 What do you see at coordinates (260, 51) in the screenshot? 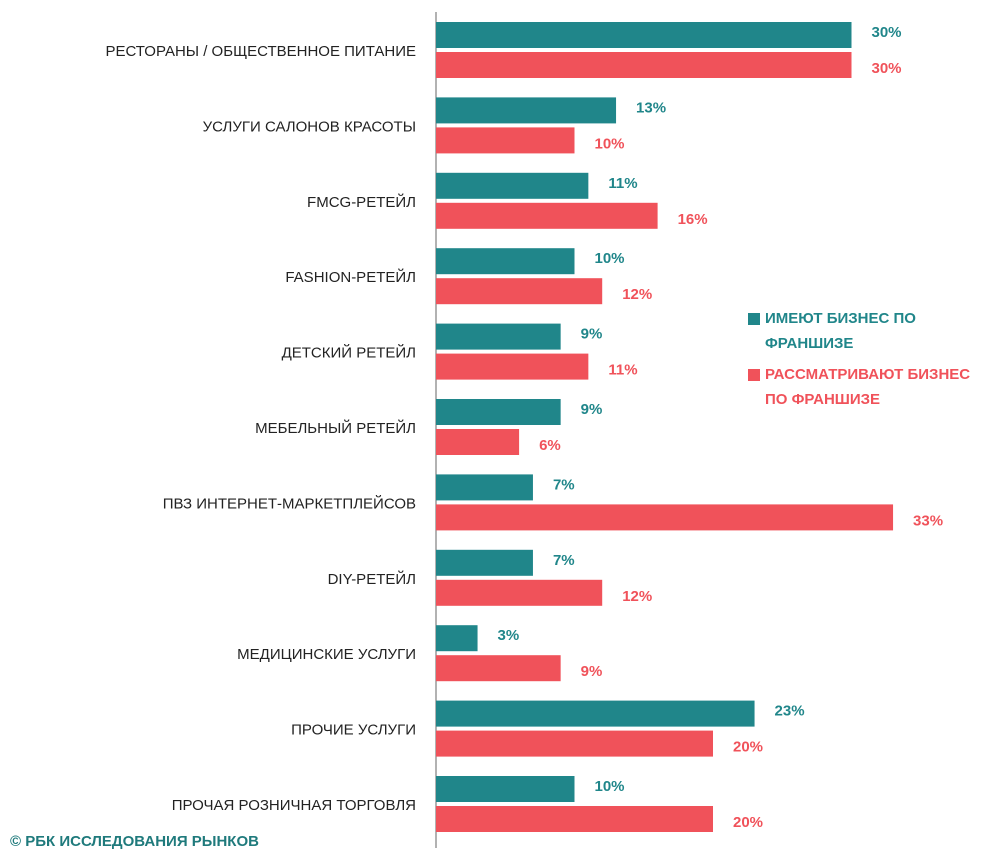
I see `category-label: РЕСТОРАНЫ / ОБЩЕСТВЕННОЕ ПИТАНИЕ` at bounding box center [260, 51].